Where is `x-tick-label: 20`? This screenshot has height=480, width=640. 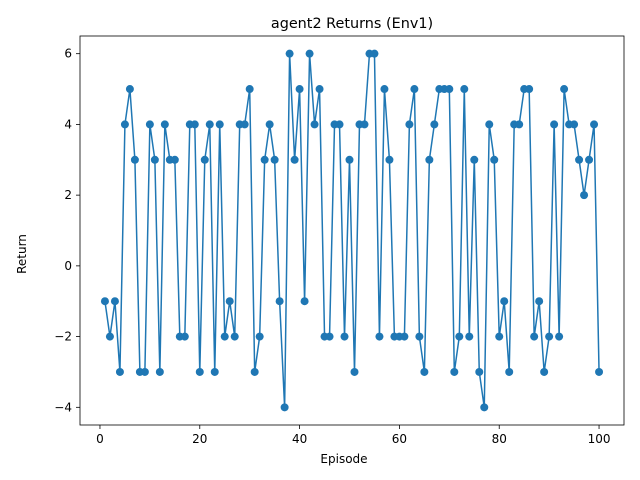 x-tick-label: 20 is located at coordinates (199, 439).